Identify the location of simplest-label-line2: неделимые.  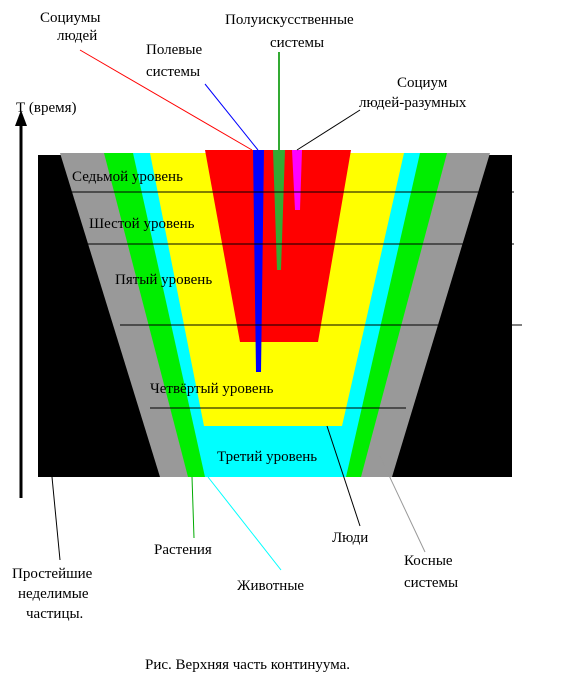
(53, 594).